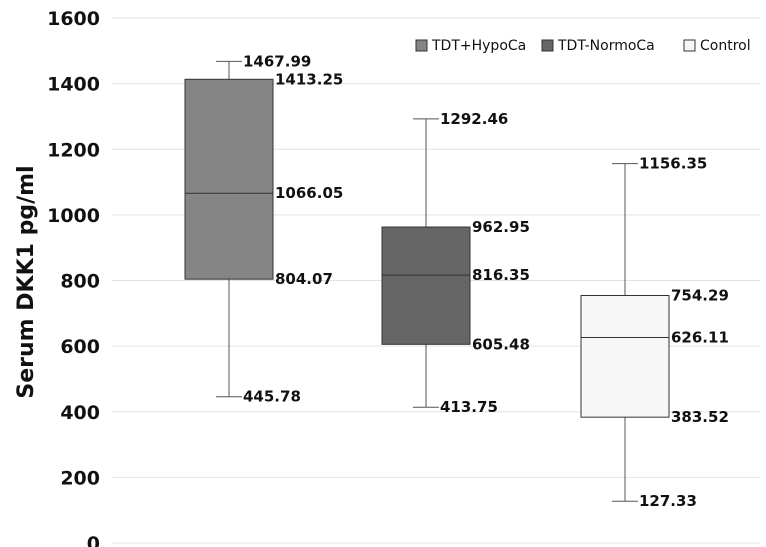 Image resolution: width=766 pixels, height=547 pixels. Describe the element at coordinates (26, 281) in the screenshot. I see `y-axis-label: Serum DKK1 pg/ml` at that location.